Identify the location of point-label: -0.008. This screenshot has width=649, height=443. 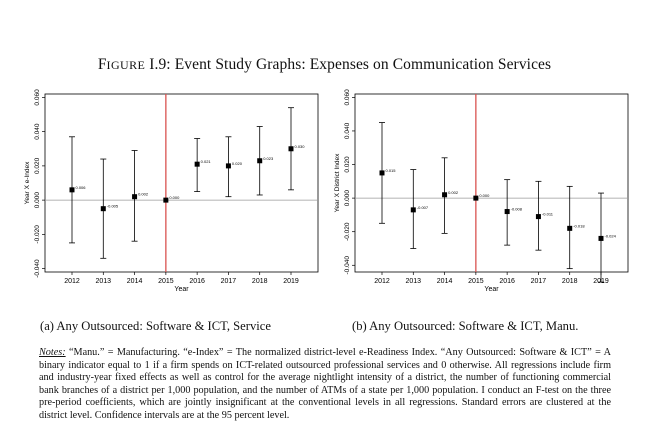
(517, 209).